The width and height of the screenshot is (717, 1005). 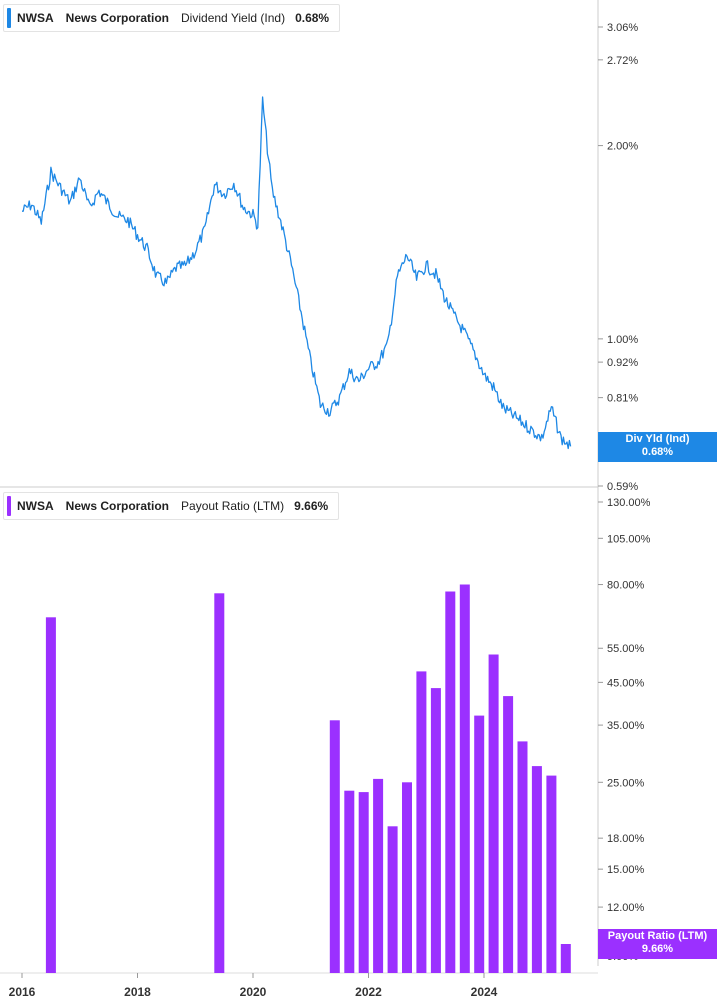 What do you see at coordinates (35, 506) in the screenshot?
I see `payout-legend-ticker: NWSA` at bounding box center [35, 506].